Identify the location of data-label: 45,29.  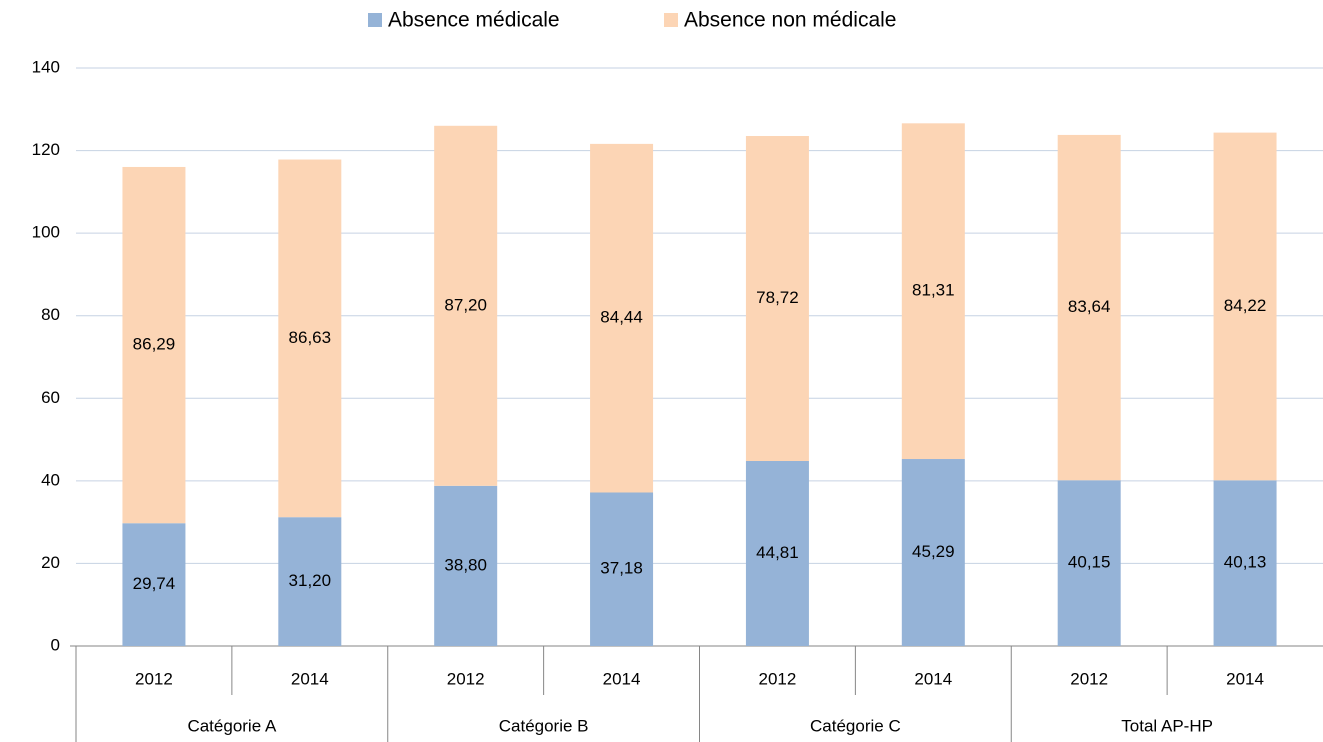
(933, 551).